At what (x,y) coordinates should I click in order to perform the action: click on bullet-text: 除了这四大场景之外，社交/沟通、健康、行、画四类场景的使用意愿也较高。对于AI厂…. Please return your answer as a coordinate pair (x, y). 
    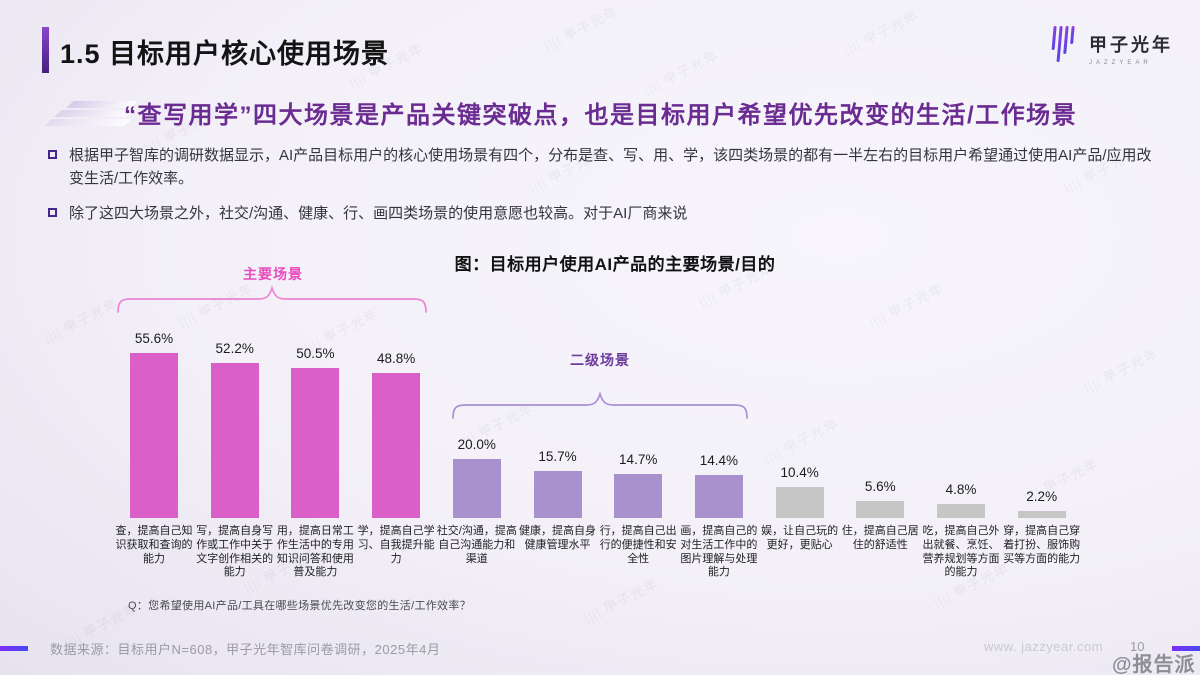
    Looking at the image, I should click on (378, 213).